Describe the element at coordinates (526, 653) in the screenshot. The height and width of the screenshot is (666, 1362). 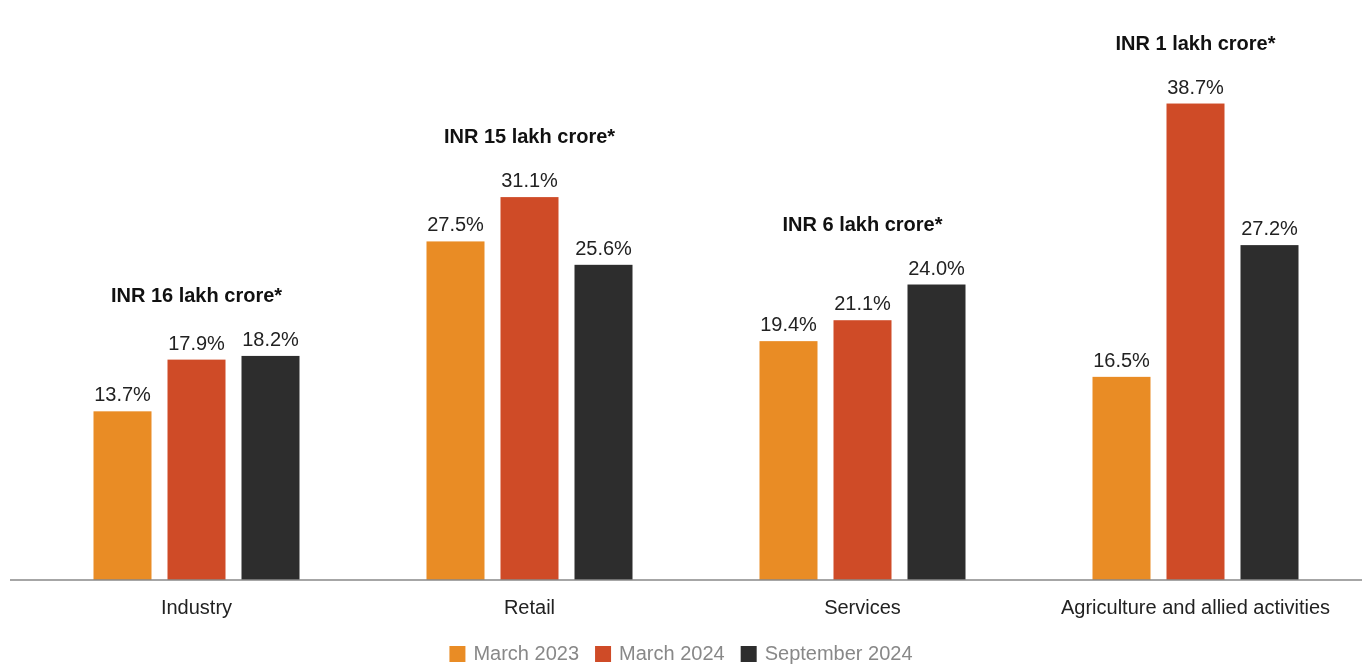
I see `legend-label: March 2023` at that location.